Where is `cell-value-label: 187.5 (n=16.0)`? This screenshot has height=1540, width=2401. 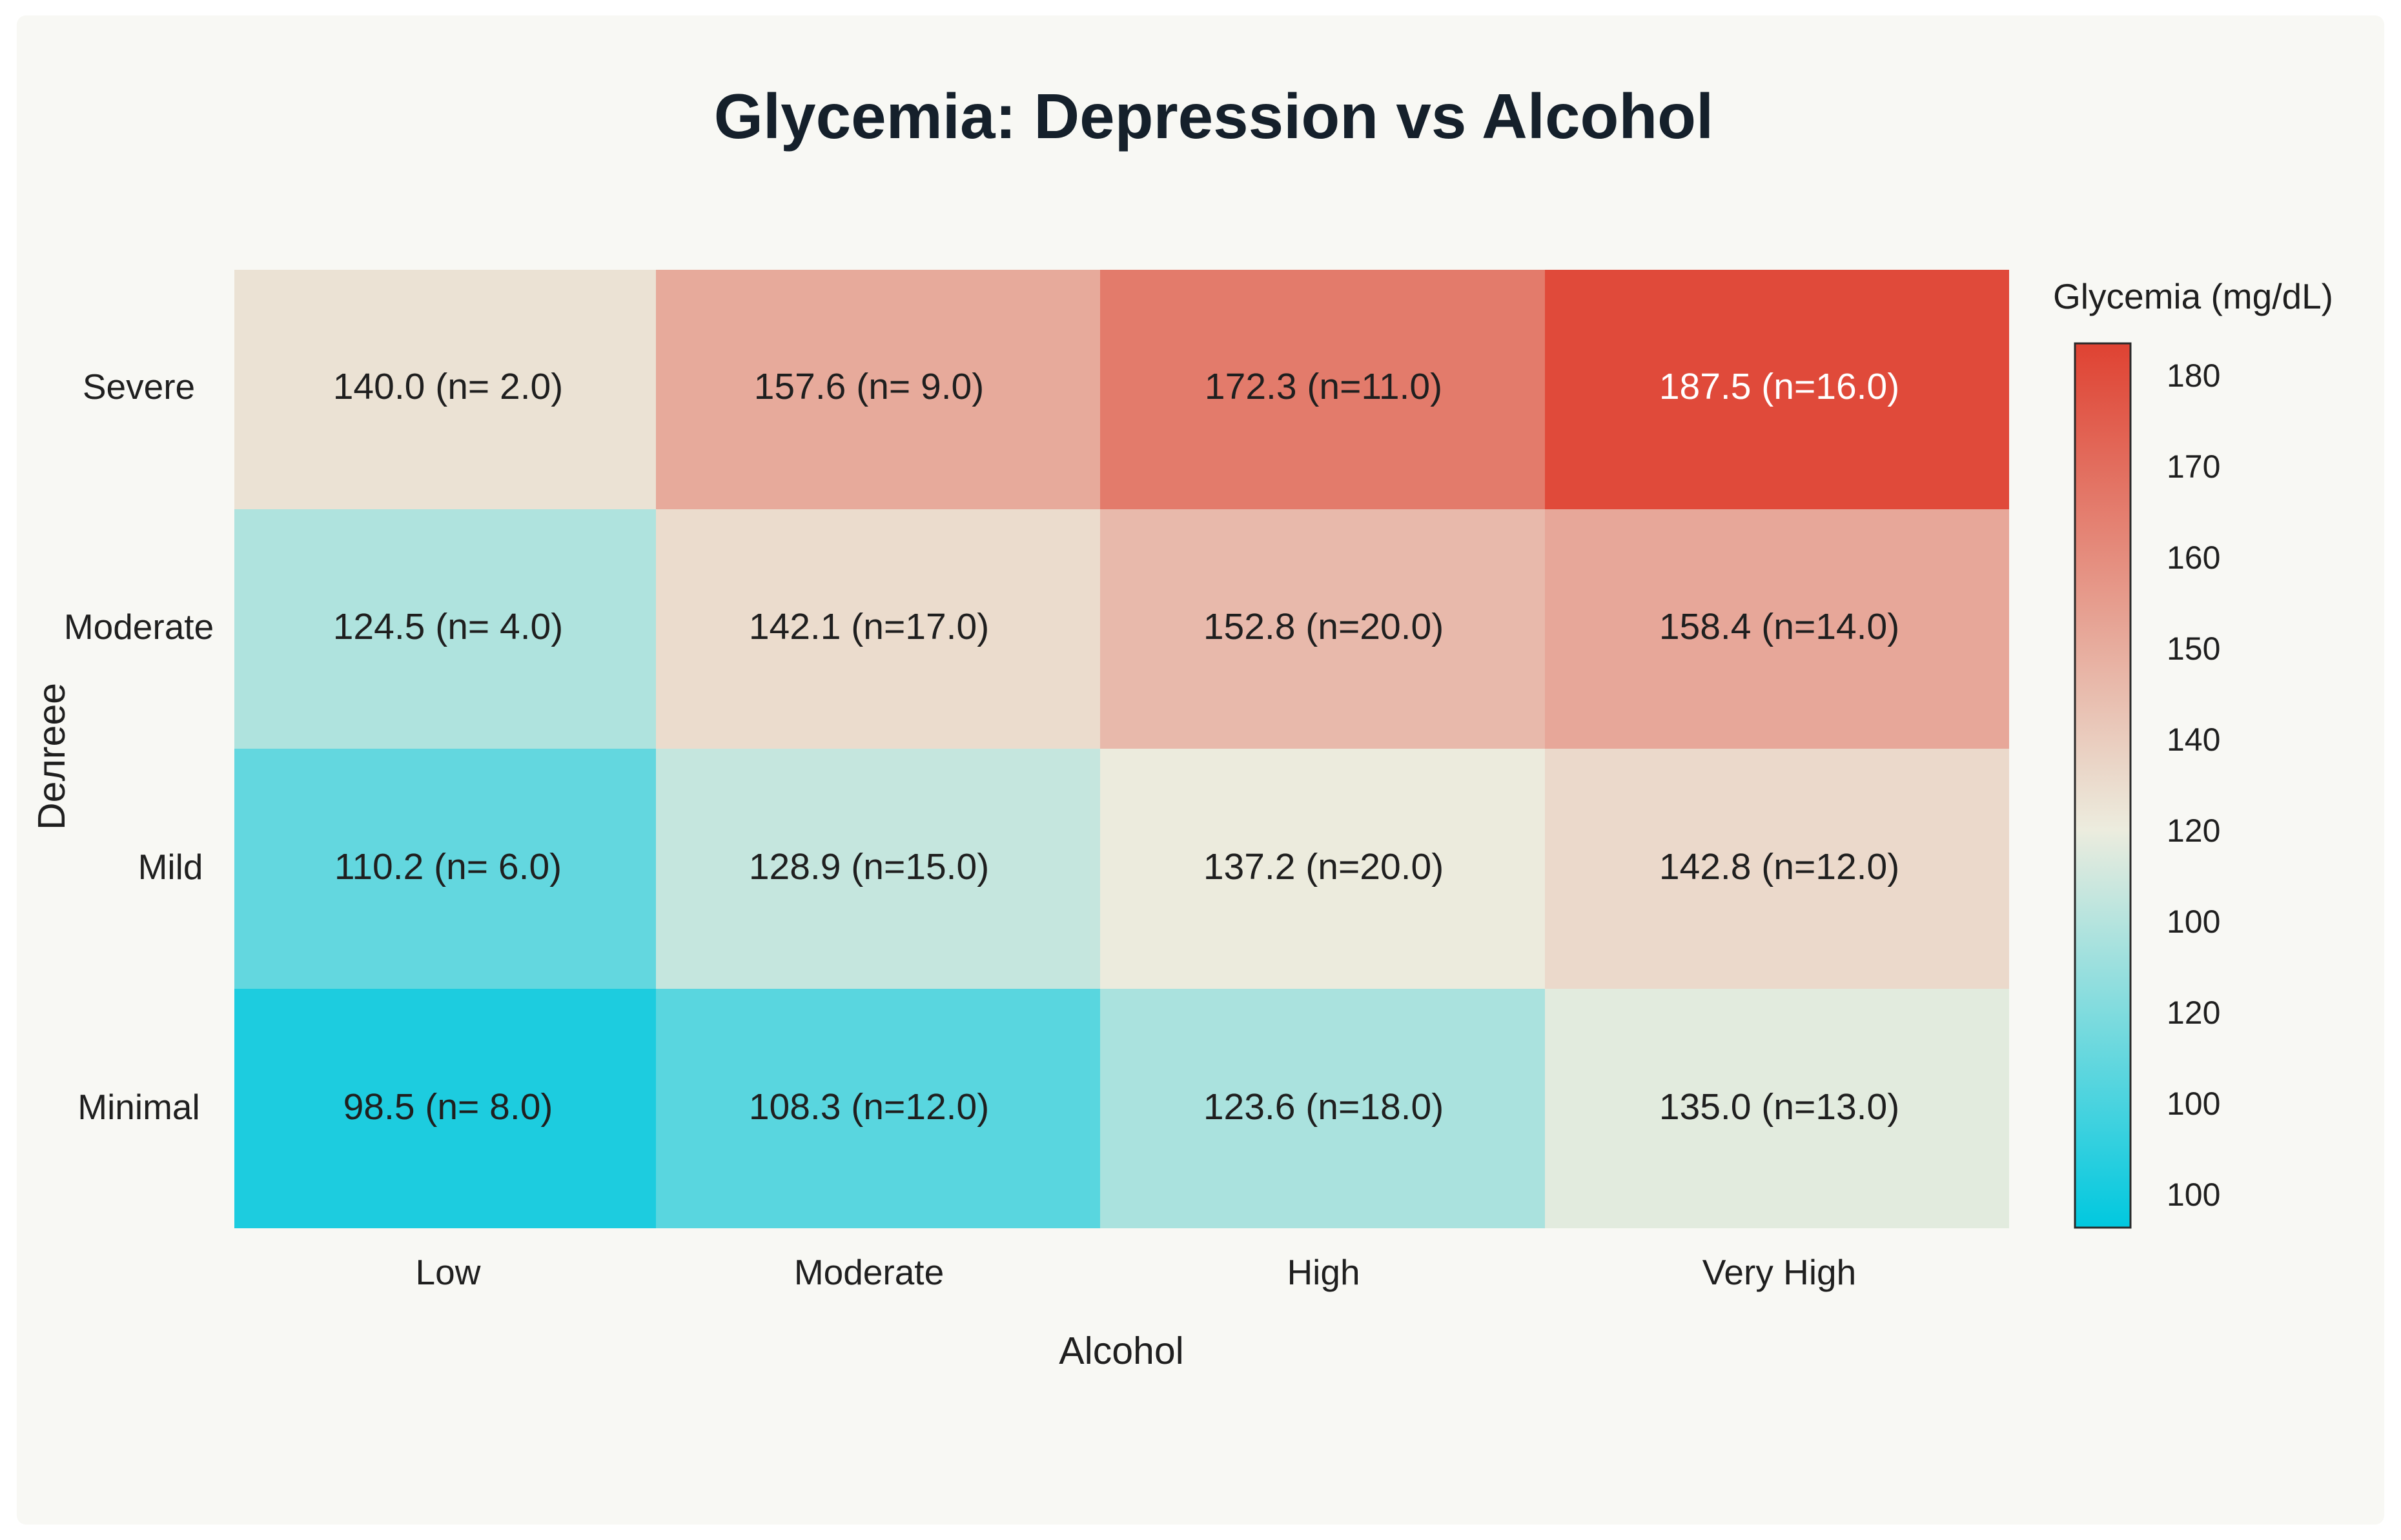
cell-value-label: 187.5 (n=16.0) is located at coordinates (1779, 386).